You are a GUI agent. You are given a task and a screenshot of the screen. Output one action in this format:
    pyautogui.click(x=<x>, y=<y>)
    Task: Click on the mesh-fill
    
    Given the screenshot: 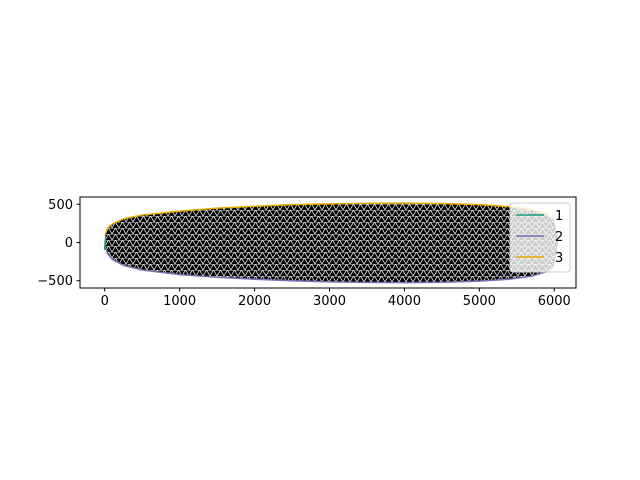 What is the action you would take?
    pyautogui.click(x=331, y=243)
    